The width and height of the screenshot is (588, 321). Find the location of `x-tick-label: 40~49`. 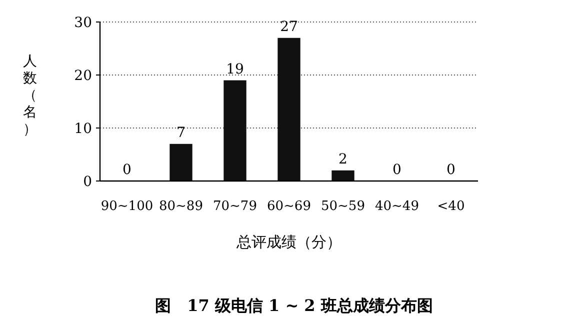

x-tick-label: 40~49 is located at coordinates (397, 206).